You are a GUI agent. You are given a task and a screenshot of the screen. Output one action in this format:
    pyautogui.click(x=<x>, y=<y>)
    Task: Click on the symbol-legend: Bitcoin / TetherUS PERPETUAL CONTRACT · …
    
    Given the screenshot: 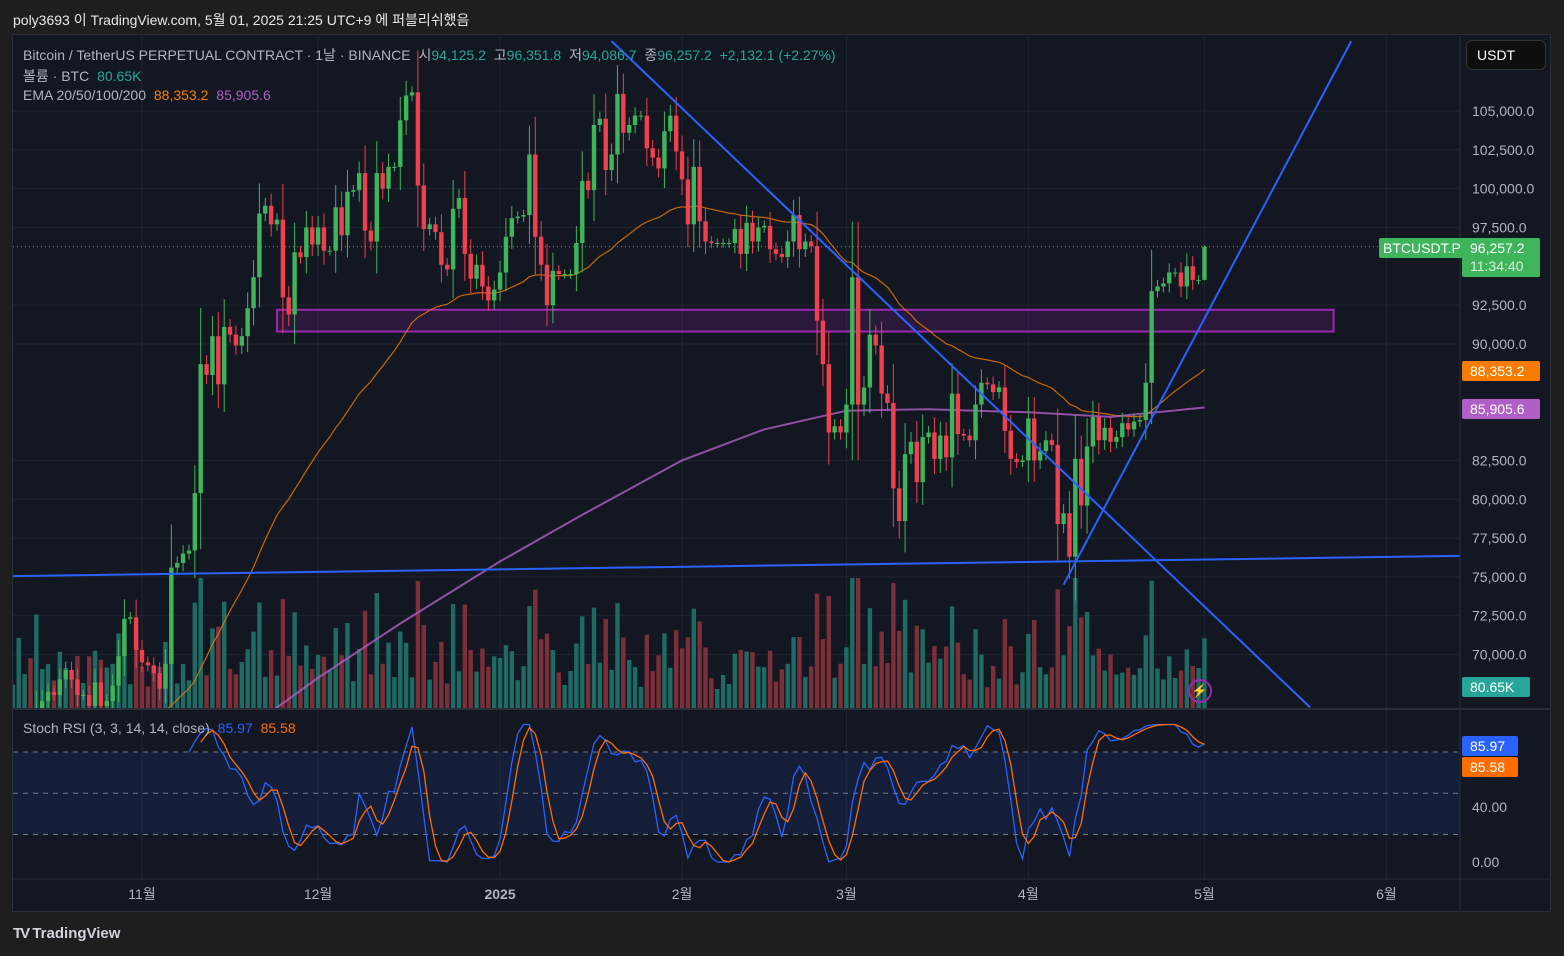 What is the action you would take?
    pyautogui.click(x=431, y=55)
    